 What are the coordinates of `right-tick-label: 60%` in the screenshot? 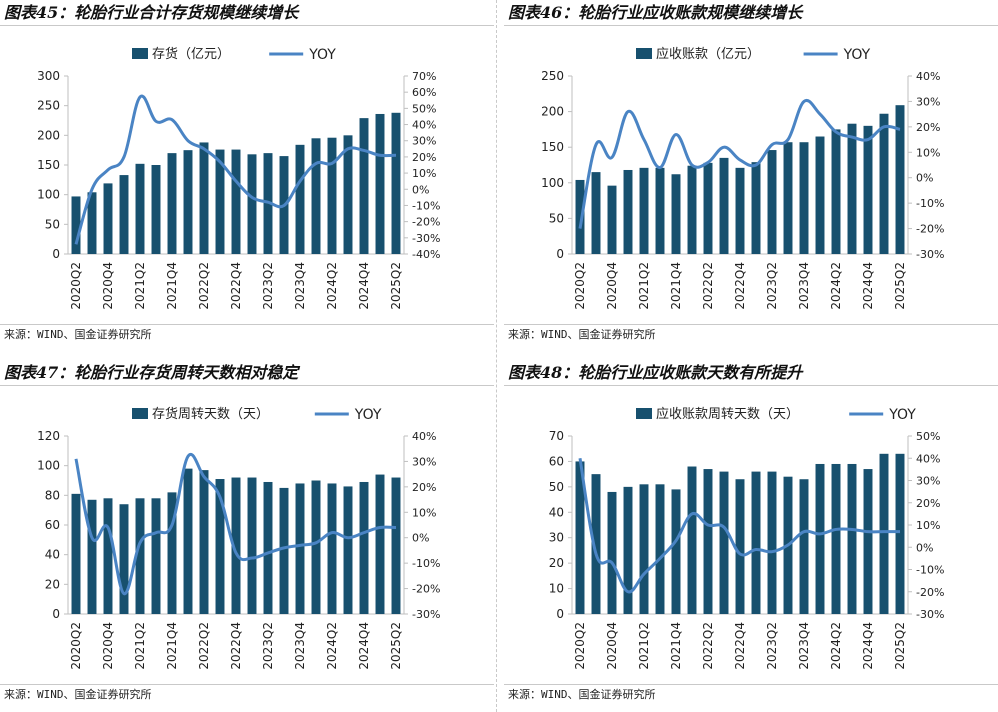 It's located at (424, 92).